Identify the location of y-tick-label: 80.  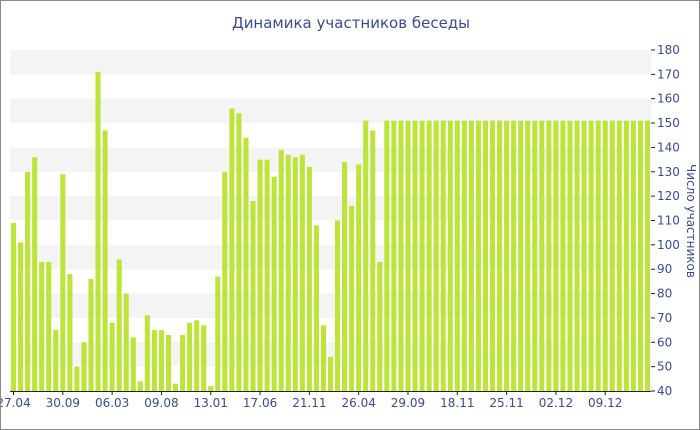
(664, 294).